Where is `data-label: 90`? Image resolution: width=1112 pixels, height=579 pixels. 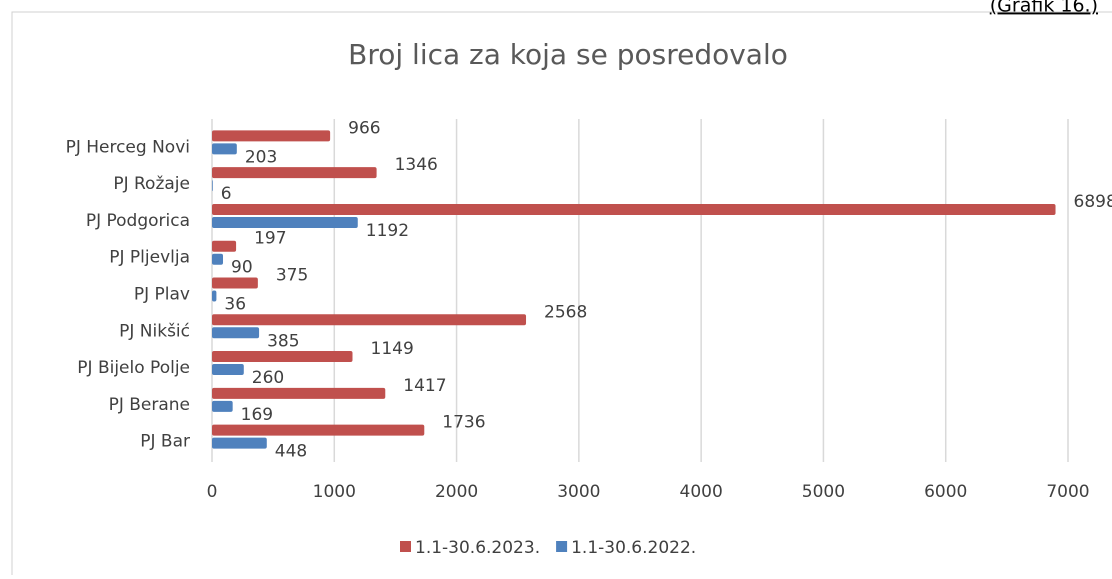
data-label: 90 is located at coordinates (242, 268).